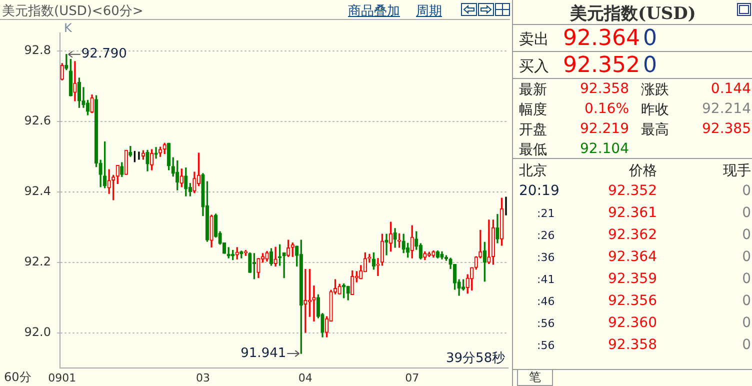  Describe the element at coordinates (726, 129) in the screenshot. I see `text: 92.385` at that location.